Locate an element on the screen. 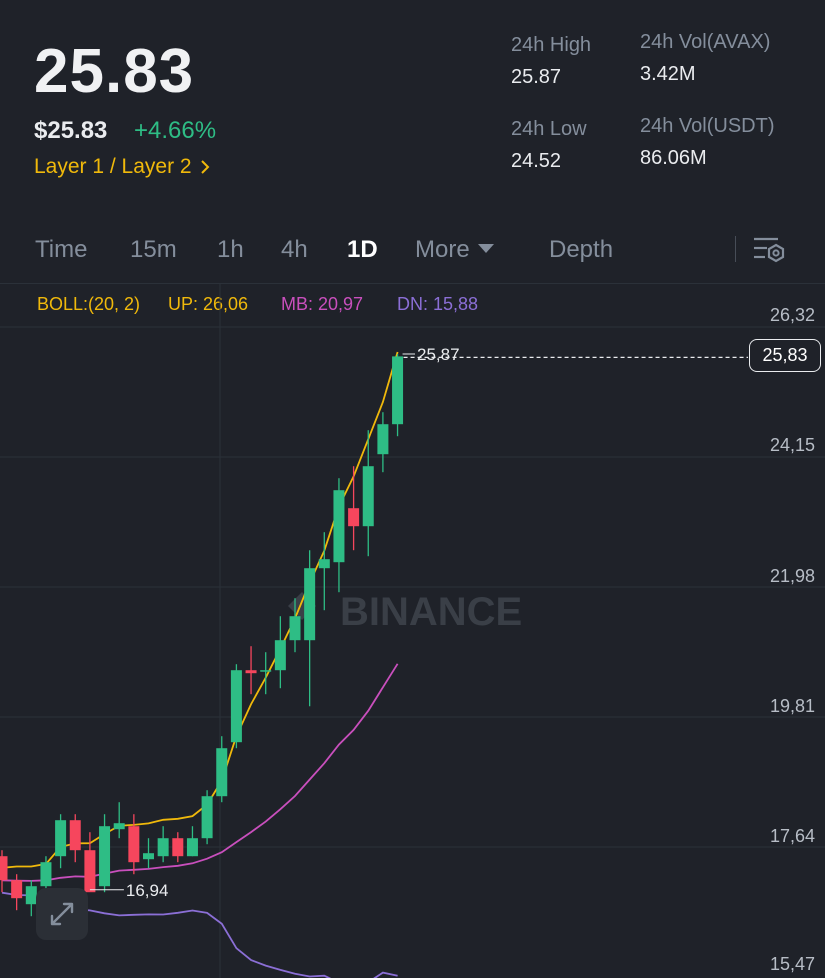 The height and width of the screenshot is (978, 825). caret-down-icon is located at coordinates (485, 249).